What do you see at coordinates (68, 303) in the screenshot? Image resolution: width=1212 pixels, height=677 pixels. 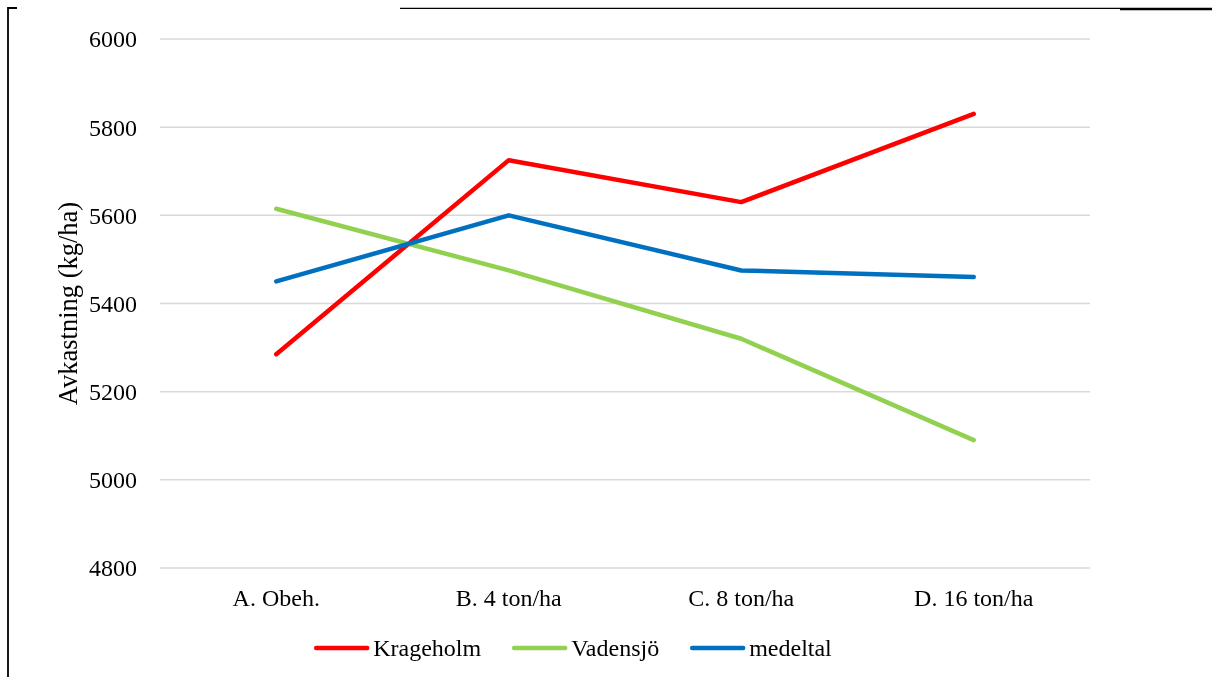 I see `y-axis-title: Avkastning (kg/ha)` at bounding box center [68, 303].